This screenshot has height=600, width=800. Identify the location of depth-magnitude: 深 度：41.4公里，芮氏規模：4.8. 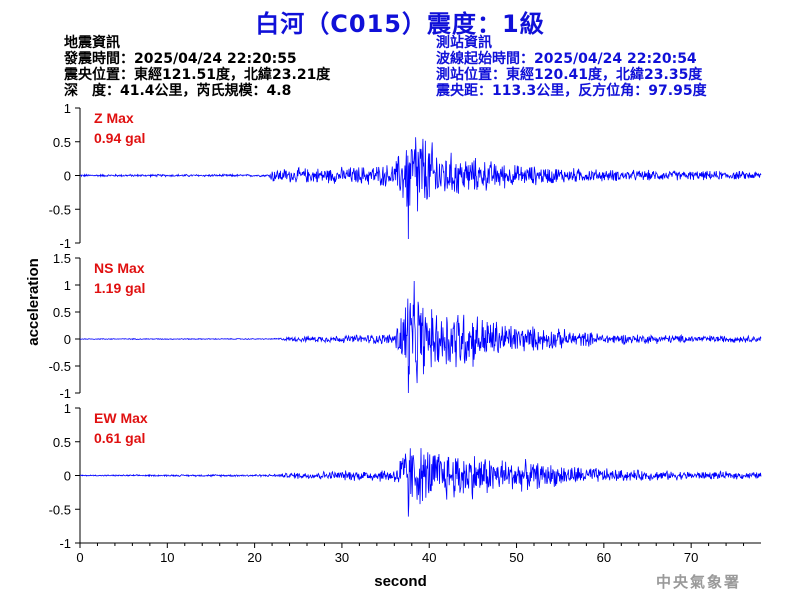
(178, 91).